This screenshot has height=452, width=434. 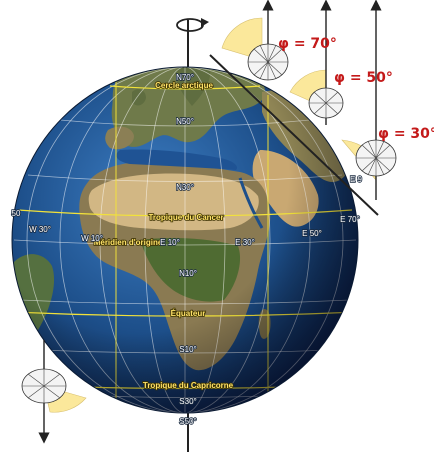 What do you see at coordinates (307, 44) in the screenshot?
I see `phi-70-label: φ = 70°` at bounding box center [307, 44].